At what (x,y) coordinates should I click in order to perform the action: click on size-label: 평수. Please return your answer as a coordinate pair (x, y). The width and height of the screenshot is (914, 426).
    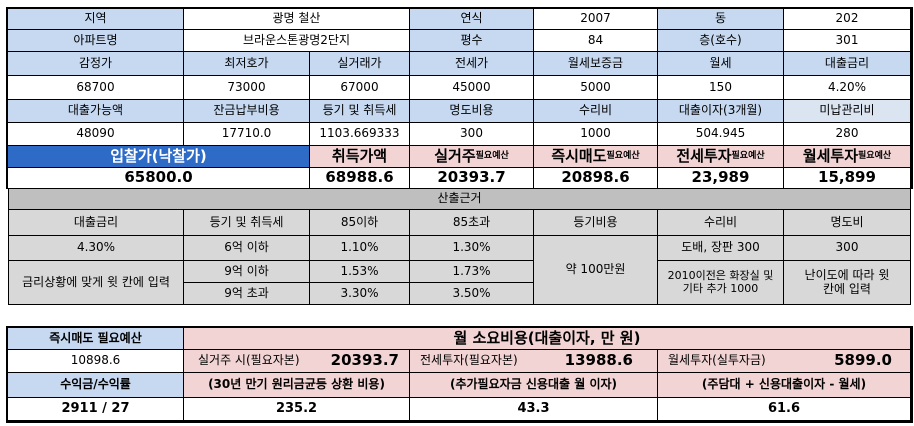
    Looking at the image, I should click on (472, 41).